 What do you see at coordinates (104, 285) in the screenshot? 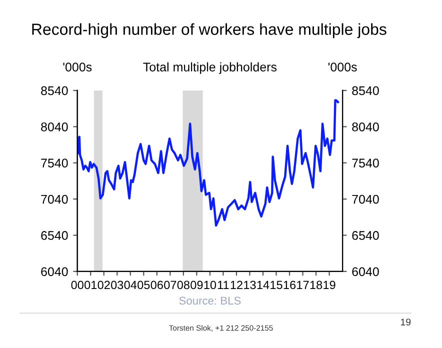
I see `x-tick-label: 02` at bounding box center [104, 285].